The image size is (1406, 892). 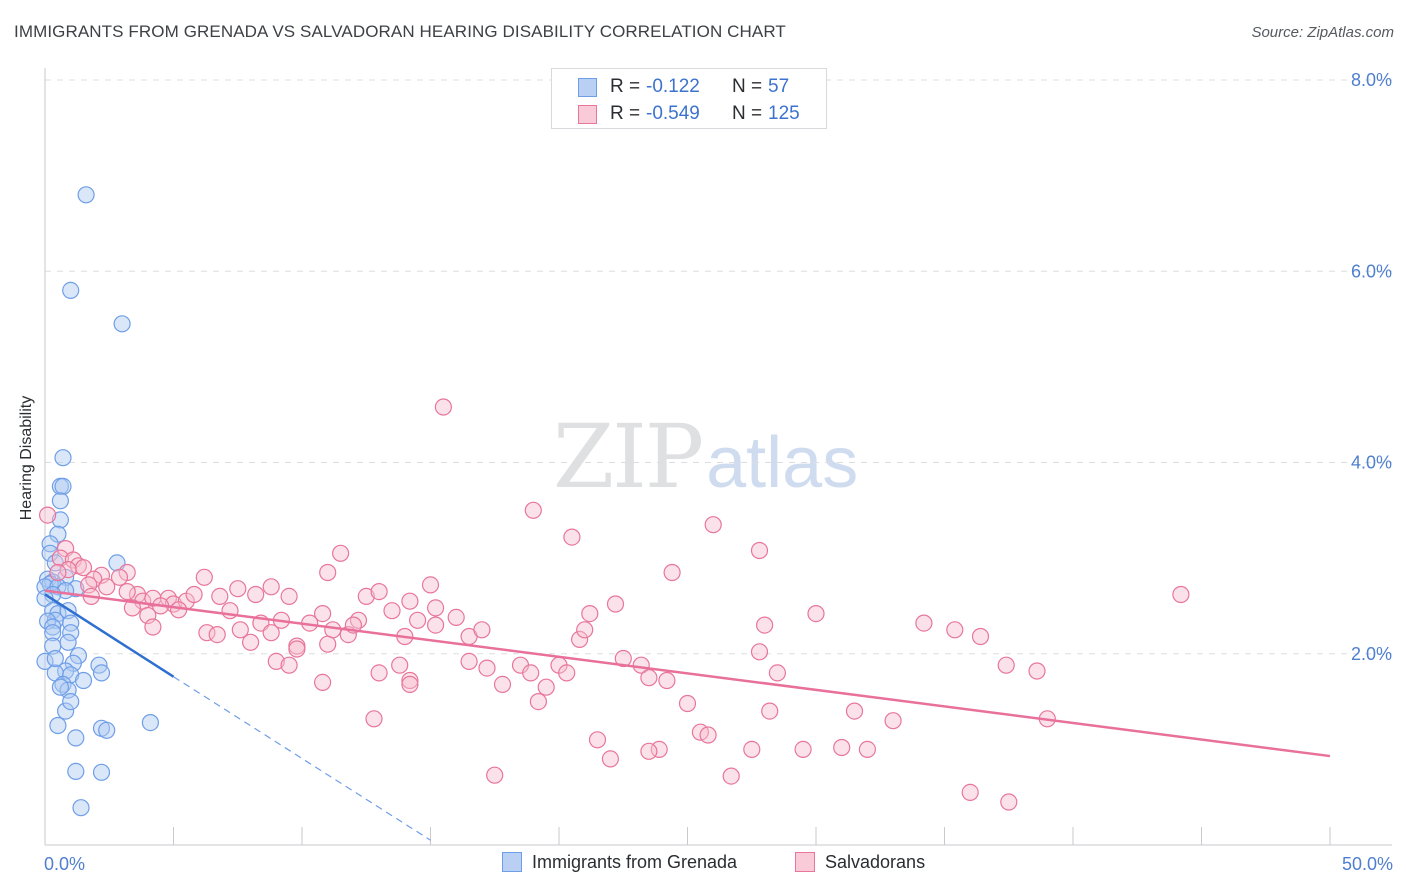 What do you see at coordinates (673, 113) in the screenshot?
I see `legend-r-value-salvadorans: -0.549` at bounding box center [673, 113].